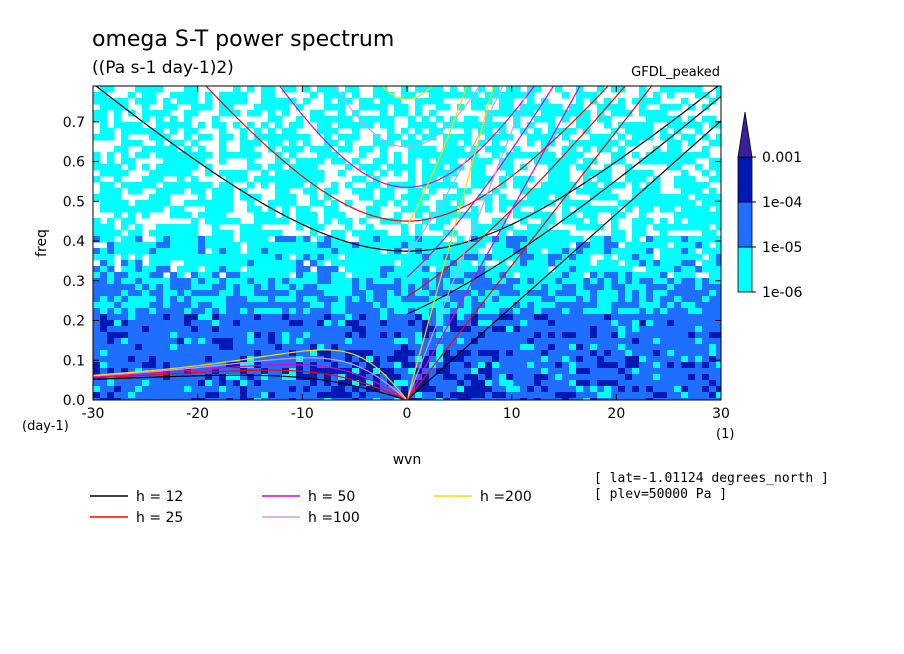 The height and width of the screenshot is (654, 904). Describe the element at coordinates (782, 293) in the screenshot. I see `colorbar-label: 1e-06` at that location.